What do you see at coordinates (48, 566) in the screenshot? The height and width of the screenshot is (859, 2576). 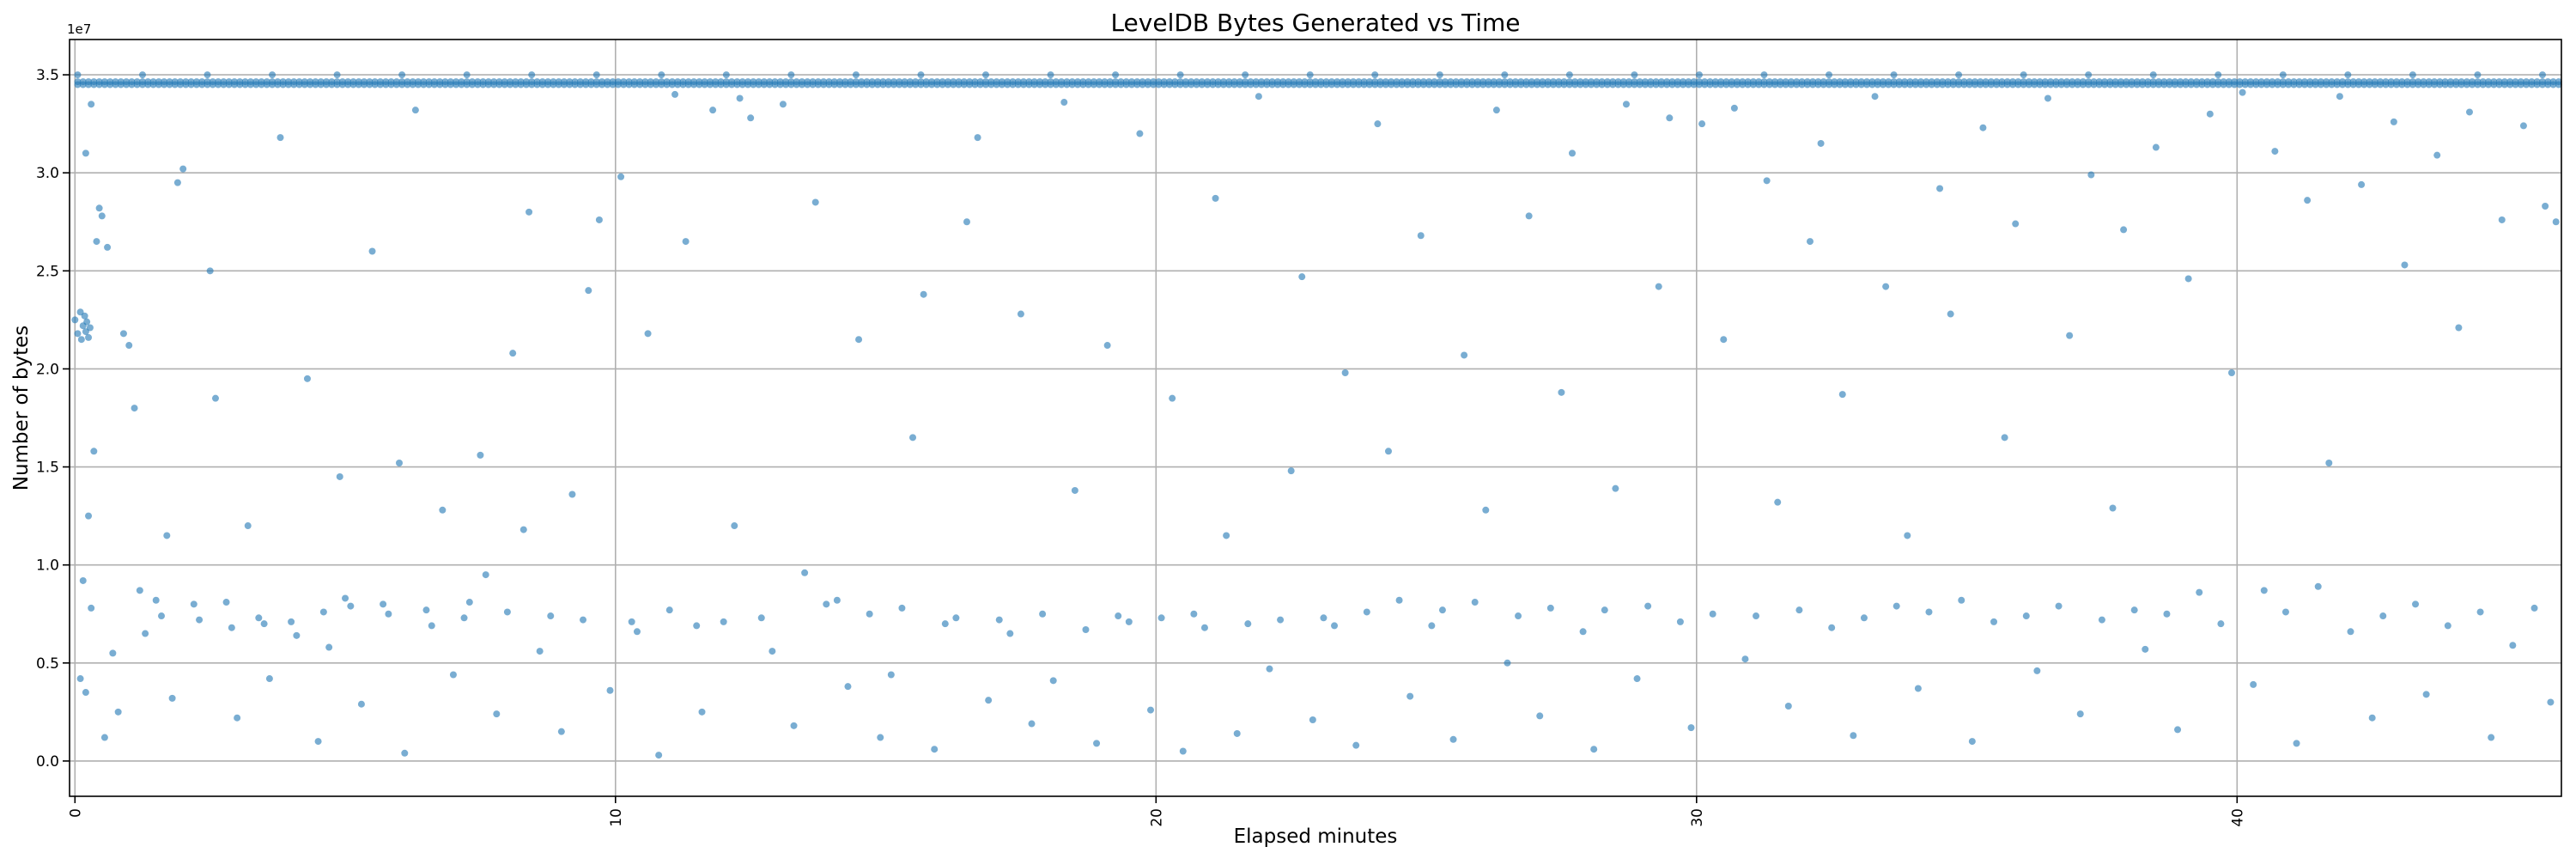 I see `y-tick-label: 1.0` at bounding box center [48, 566].